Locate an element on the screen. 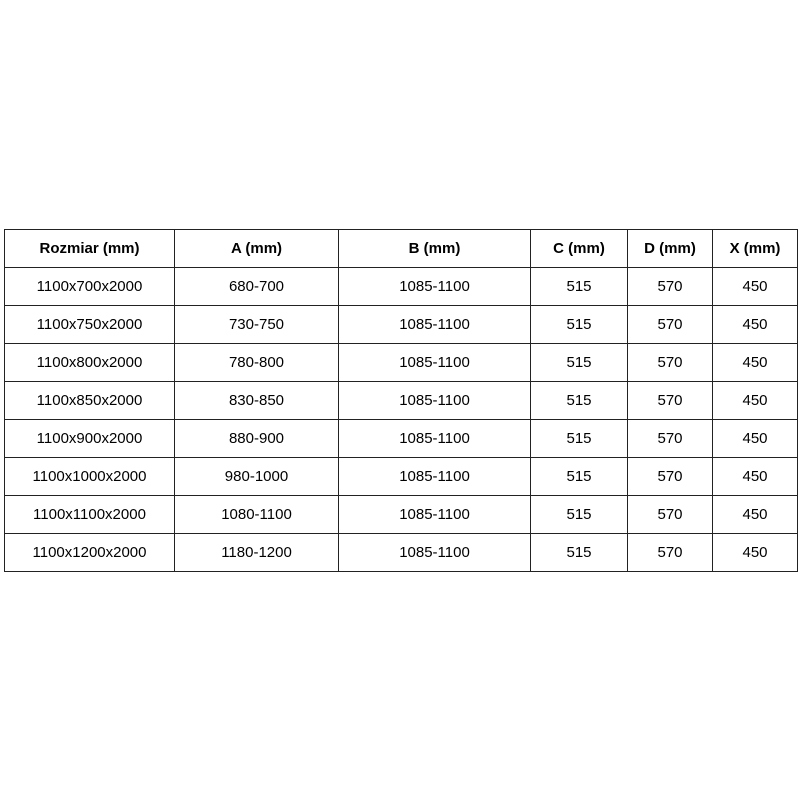 This screenshot has width=800, height=800. cell-size: 1100x750x2000 is located at coordinates (89, 324).